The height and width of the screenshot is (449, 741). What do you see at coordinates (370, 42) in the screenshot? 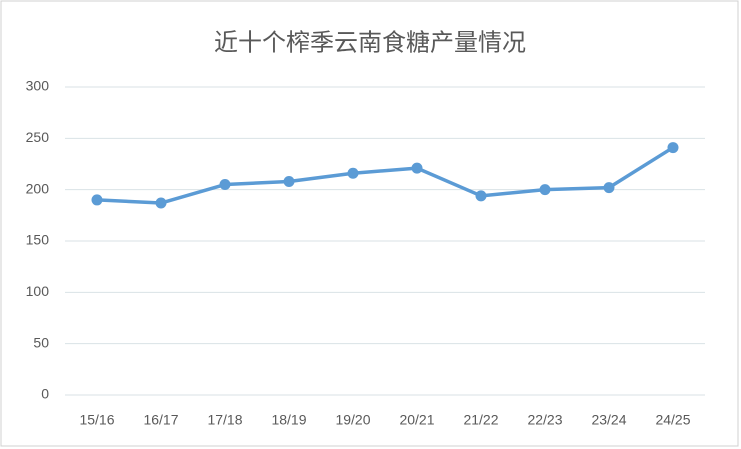
I see `chart-title: 近十个榨季云南食糖产量情况` at bounding box center [370, 42].